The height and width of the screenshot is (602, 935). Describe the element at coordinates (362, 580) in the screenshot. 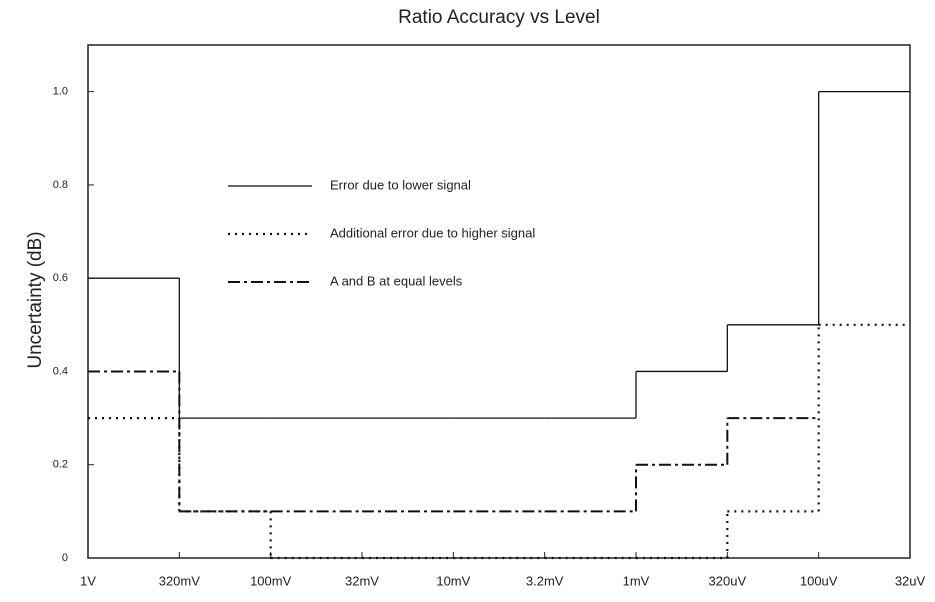

I see `x-tick-label: 32mV` at that location.